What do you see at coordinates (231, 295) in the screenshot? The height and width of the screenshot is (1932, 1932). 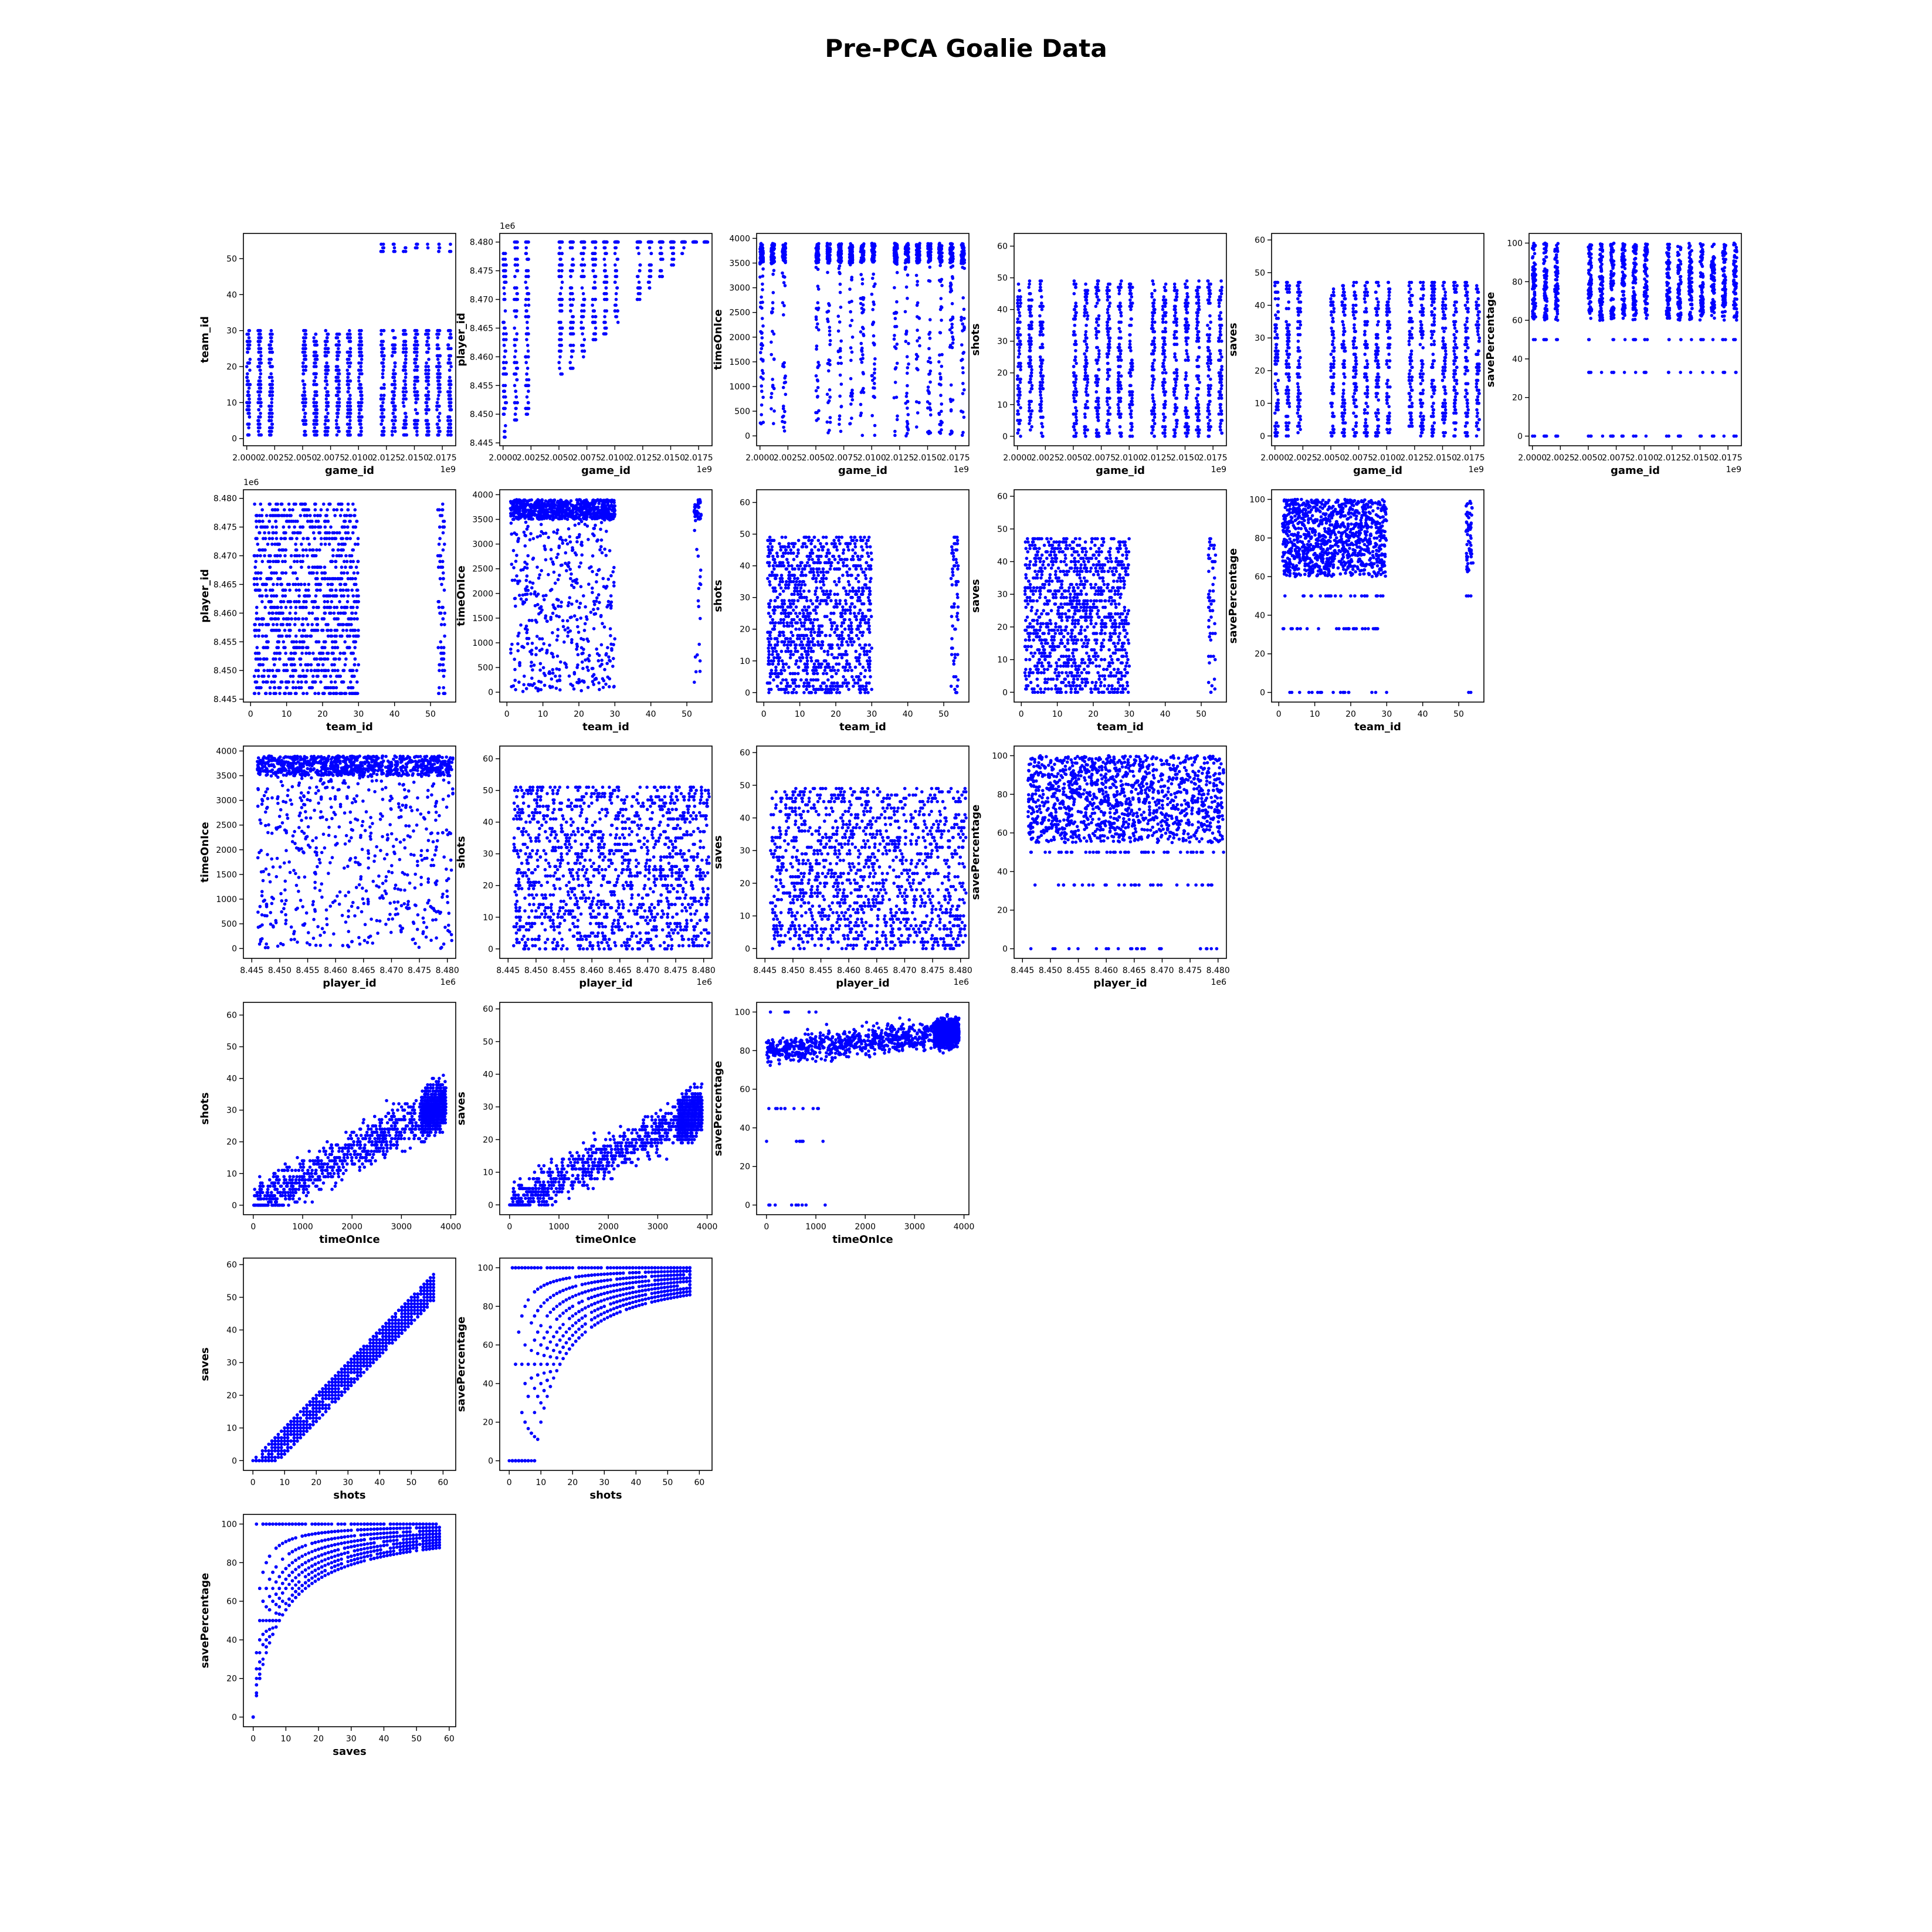 I see `y-tick-label: 40` at bounding box center [231, 295].